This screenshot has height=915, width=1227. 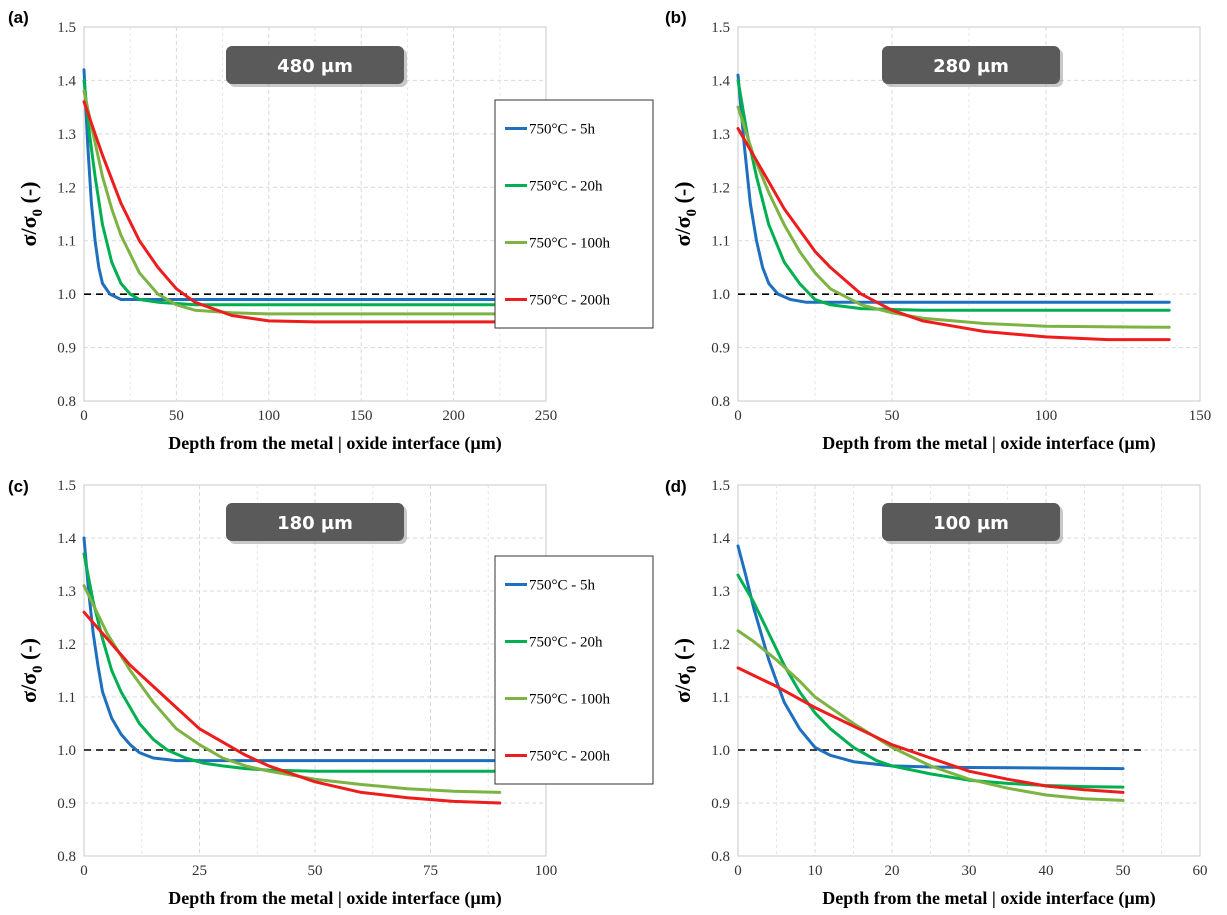 What do you see at coordinates (569, 301) in the screenshot?
I see `legend-entry: 750°C - 200h` at bounding box center [569, 301].